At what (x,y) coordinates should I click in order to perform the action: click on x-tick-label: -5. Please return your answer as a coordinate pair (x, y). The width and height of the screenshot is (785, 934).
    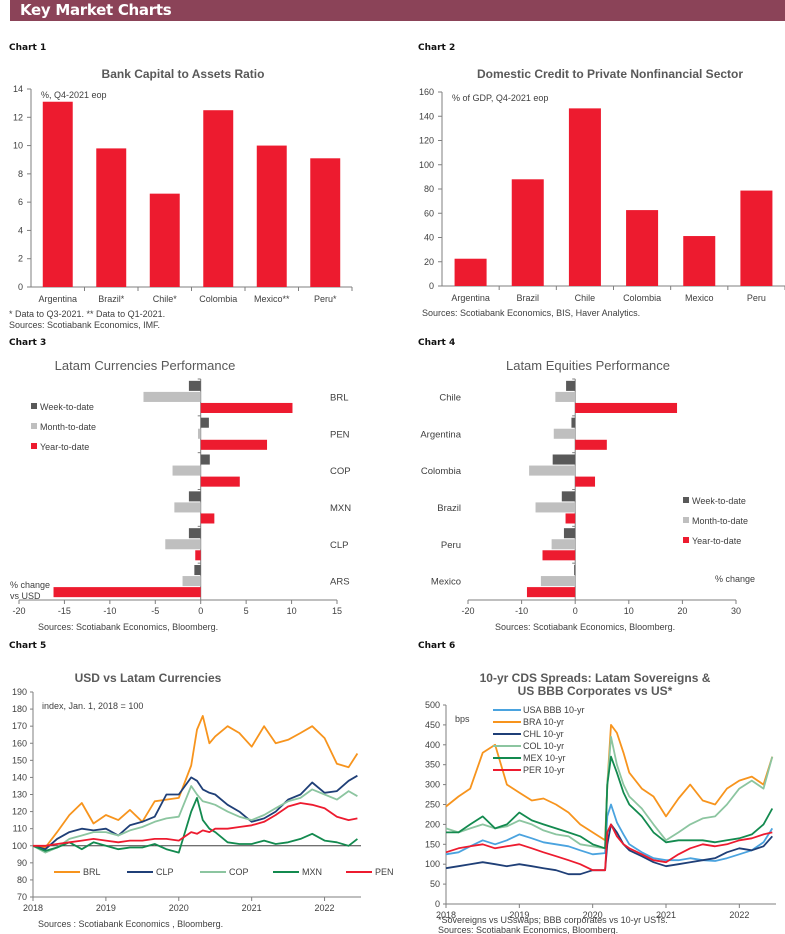
    Looking at the image, I should click on (155, 611).